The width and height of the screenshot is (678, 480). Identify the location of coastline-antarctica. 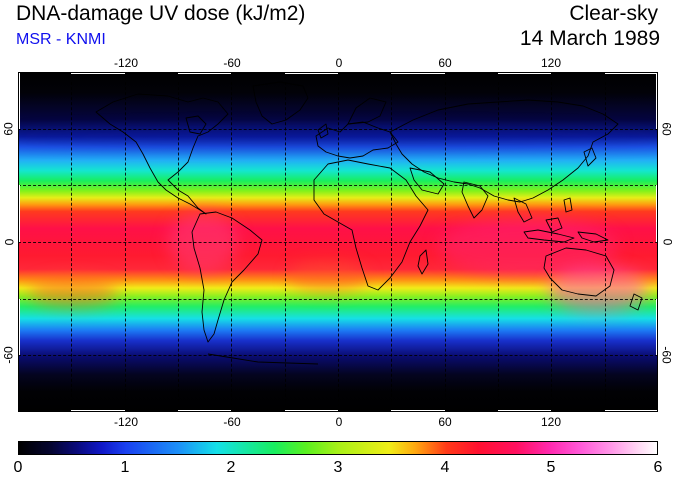
(263, 359).